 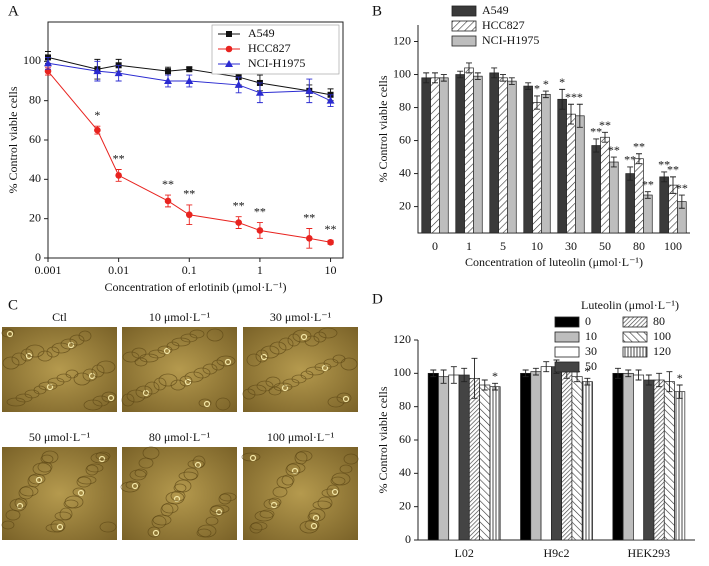 I want to click on x-tick-label: 80, so click(x=639, y=246).